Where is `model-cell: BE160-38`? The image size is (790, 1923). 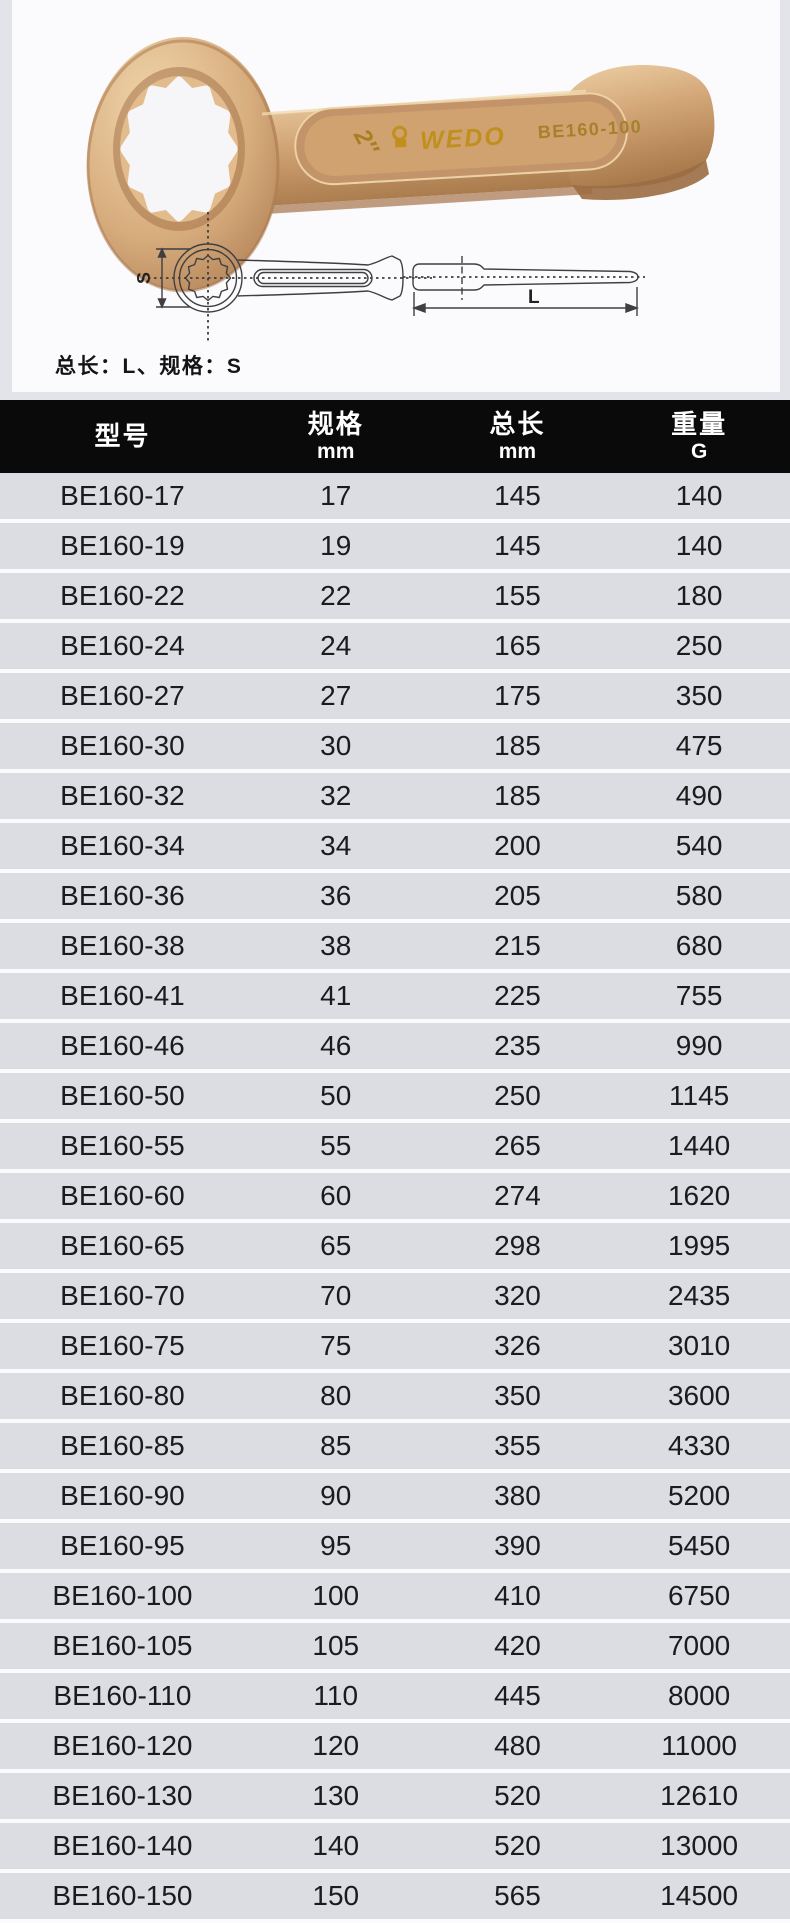
model-cell: BE160-38 is located at coordinates (122, 945).